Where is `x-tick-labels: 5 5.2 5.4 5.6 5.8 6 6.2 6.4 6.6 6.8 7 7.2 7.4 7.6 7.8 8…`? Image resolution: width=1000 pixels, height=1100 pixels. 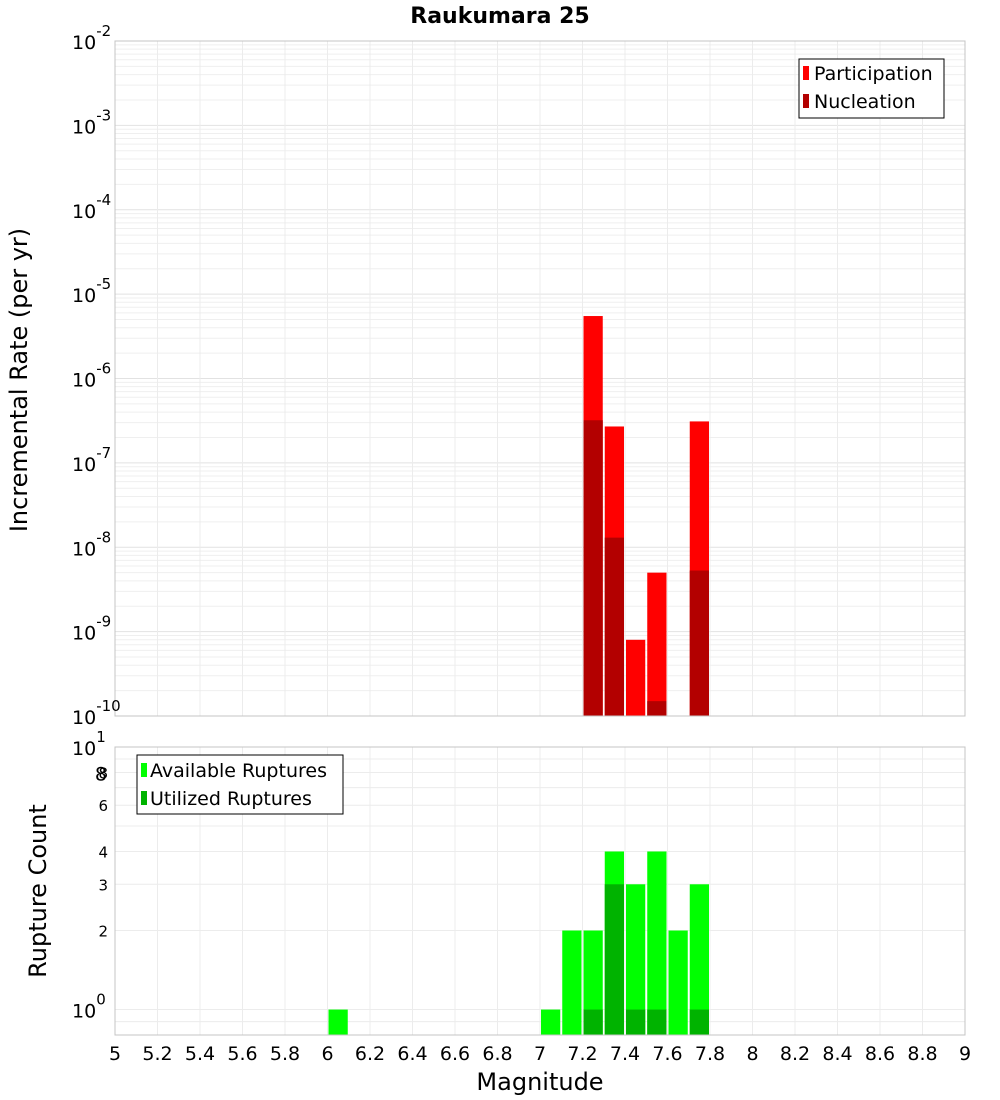
x-tick-labels: 5 5.2 5.4 5.6 5.8 6 6.2 6.4 6.6 6.8 7 7.2 7.4 7.6 7.8 8… is located at coordinates (540, 1054).